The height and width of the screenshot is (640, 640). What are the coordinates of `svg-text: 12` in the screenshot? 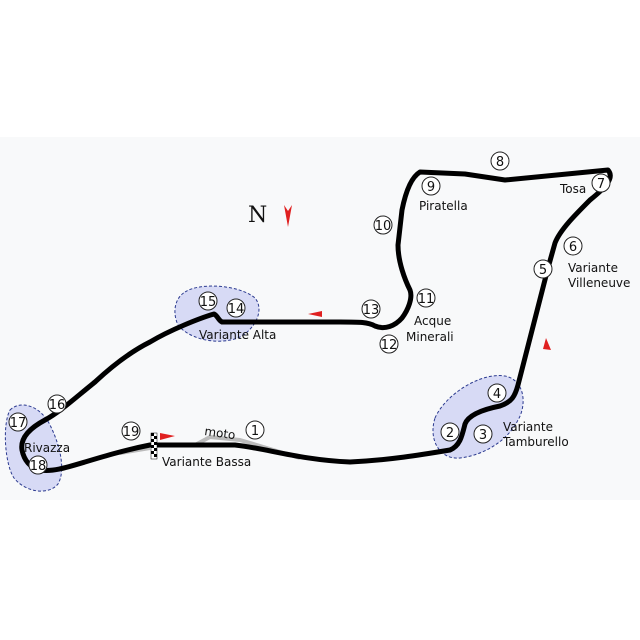 It's located at (389, 345).